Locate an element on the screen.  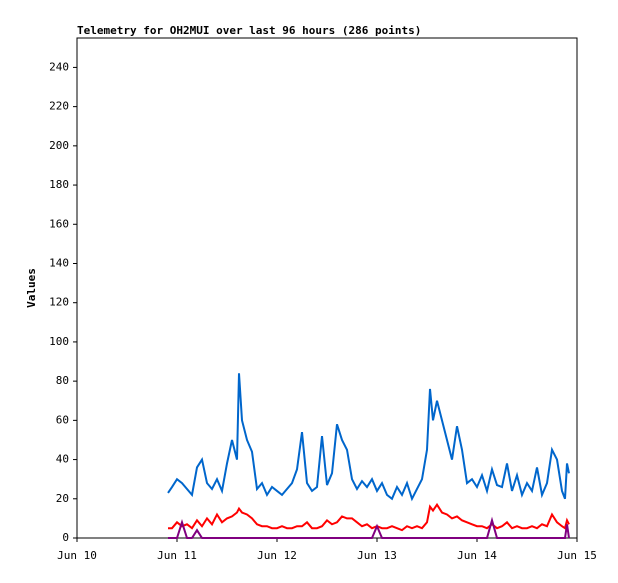
x-tick-label: Jun 10 is located at coordinates (77, 555).